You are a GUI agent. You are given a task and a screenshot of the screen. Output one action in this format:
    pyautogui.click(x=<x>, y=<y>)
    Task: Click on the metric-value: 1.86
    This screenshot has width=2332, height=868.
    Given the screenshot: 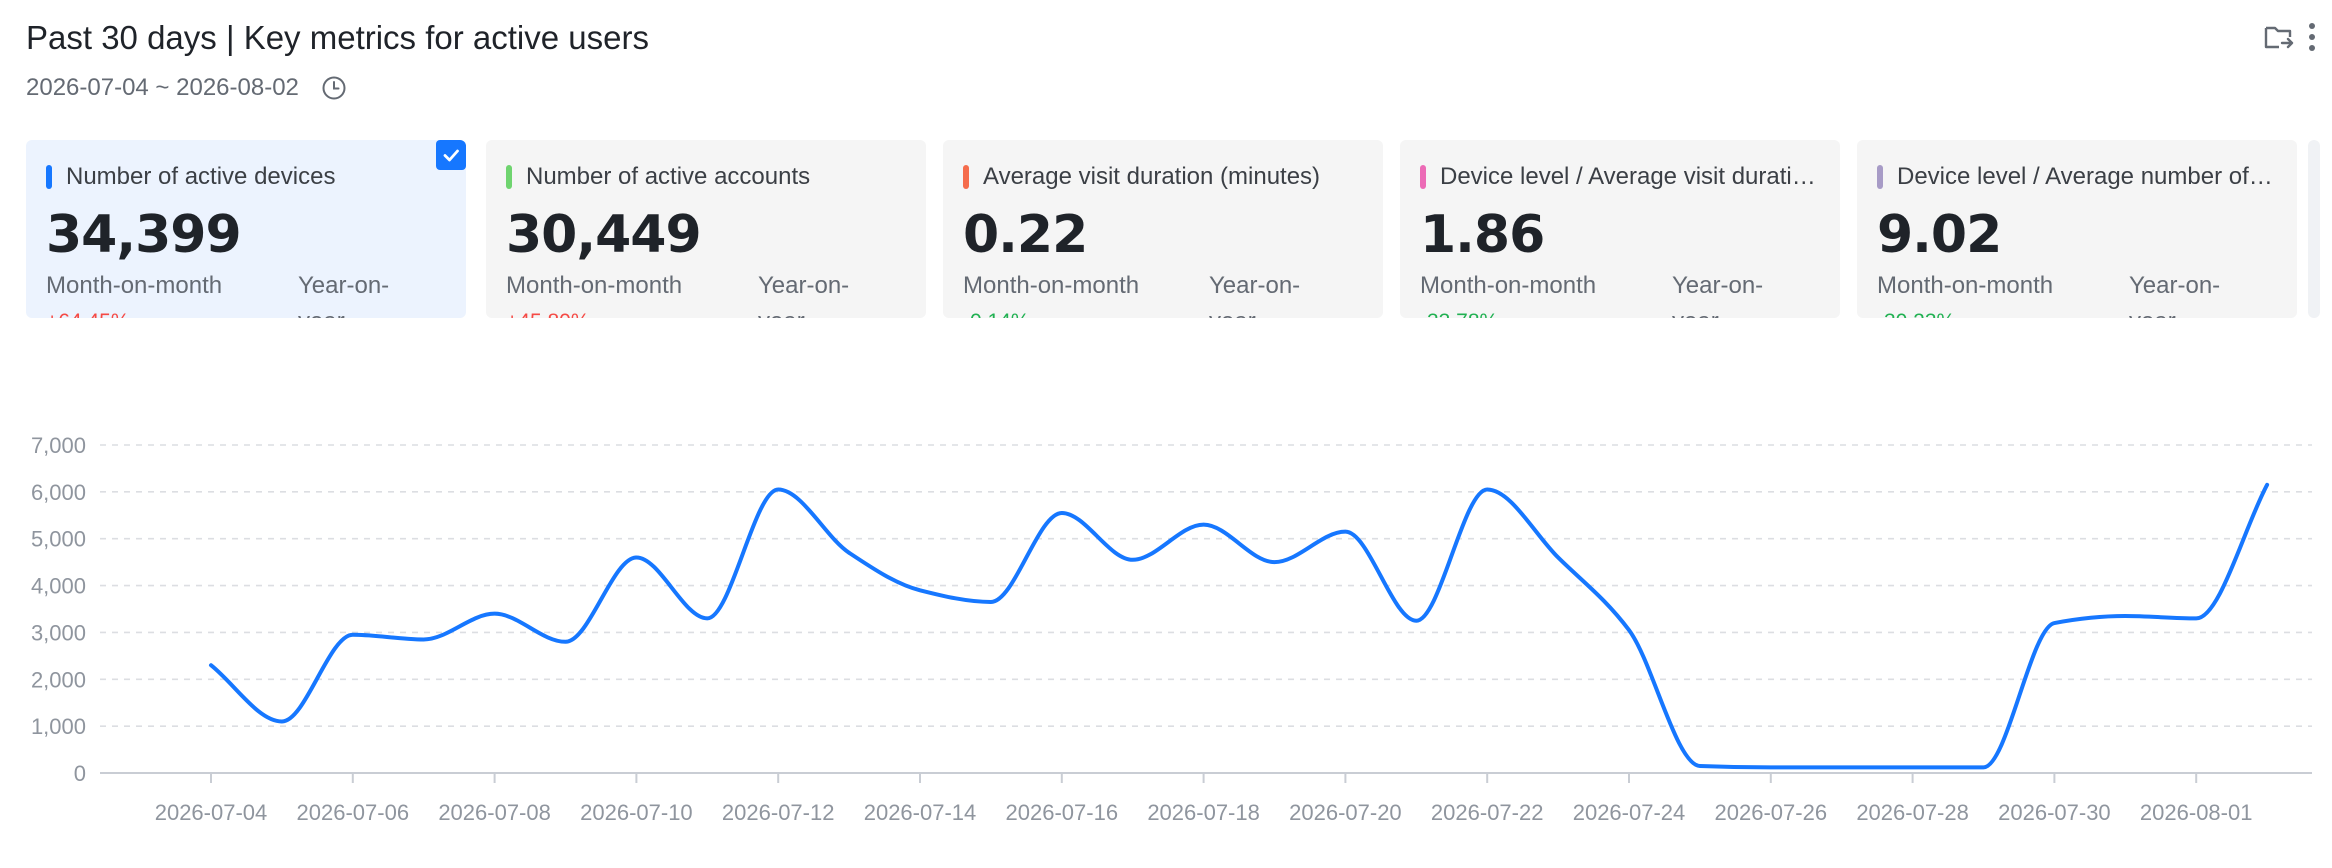 What is the action you would take?
    pyautogui.click(x=1482, y=235)
    